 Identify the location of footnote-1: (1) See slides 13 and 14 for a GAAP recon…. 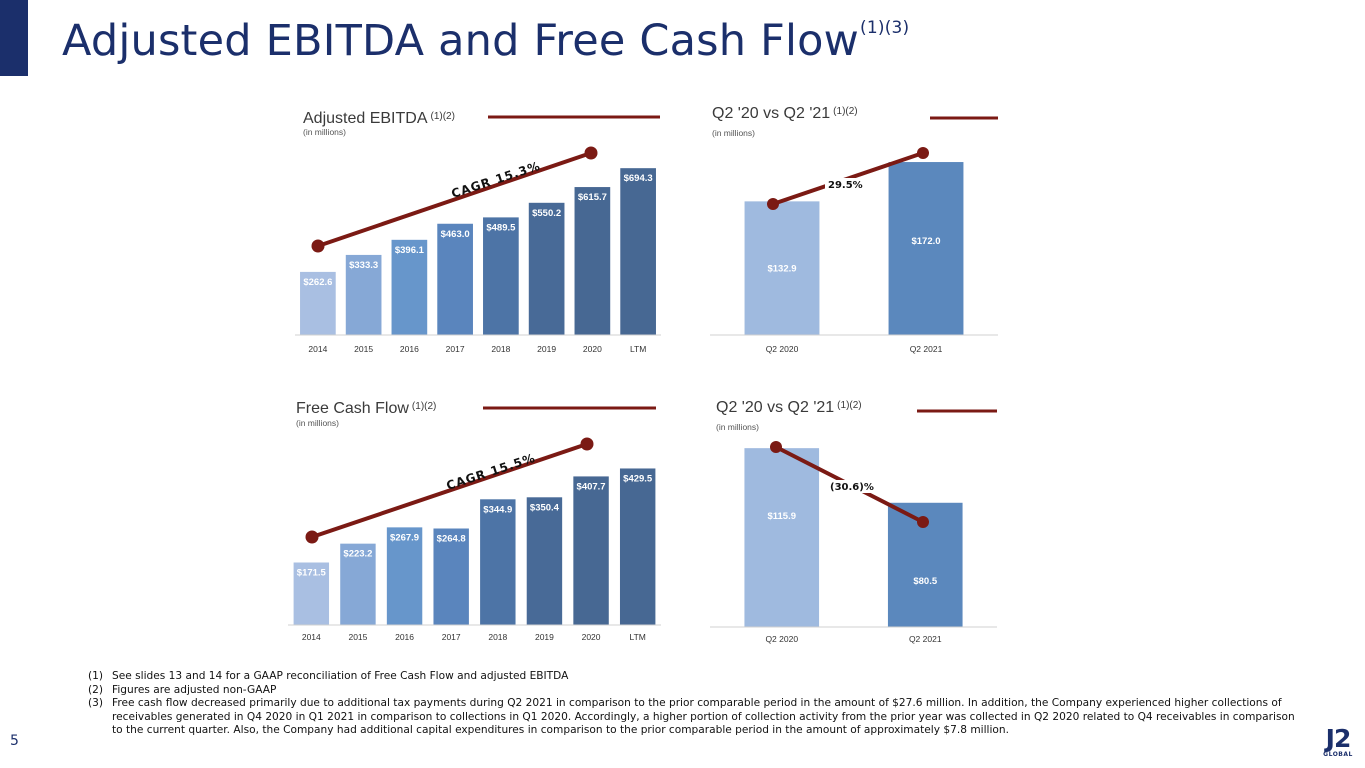
(698, 677).